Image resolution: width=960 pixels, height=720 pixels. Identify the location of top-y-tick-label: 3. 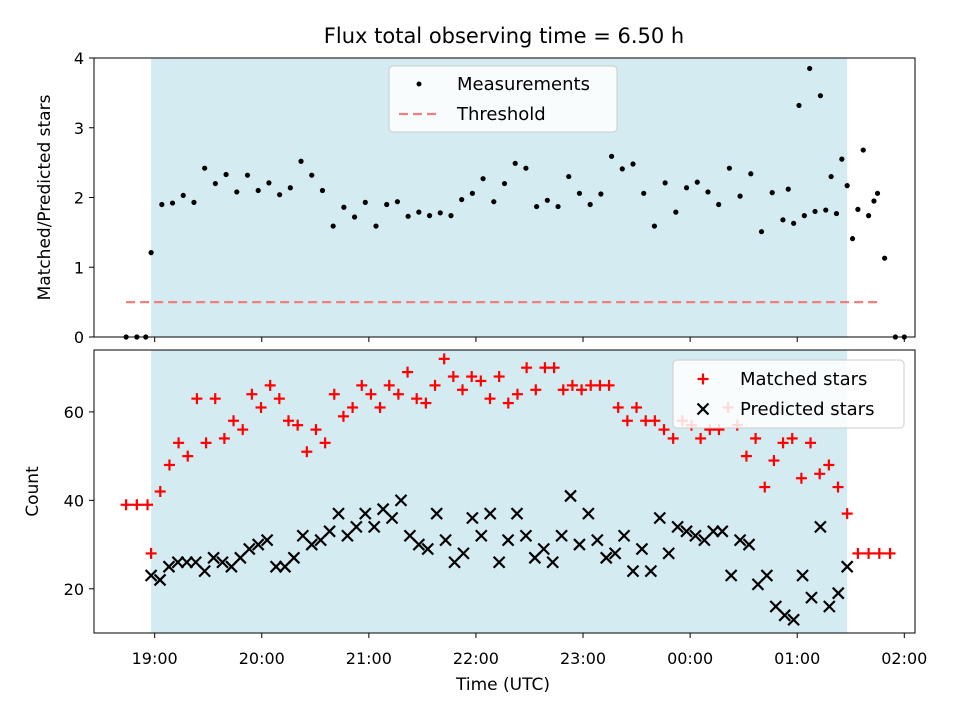
(79, 128).